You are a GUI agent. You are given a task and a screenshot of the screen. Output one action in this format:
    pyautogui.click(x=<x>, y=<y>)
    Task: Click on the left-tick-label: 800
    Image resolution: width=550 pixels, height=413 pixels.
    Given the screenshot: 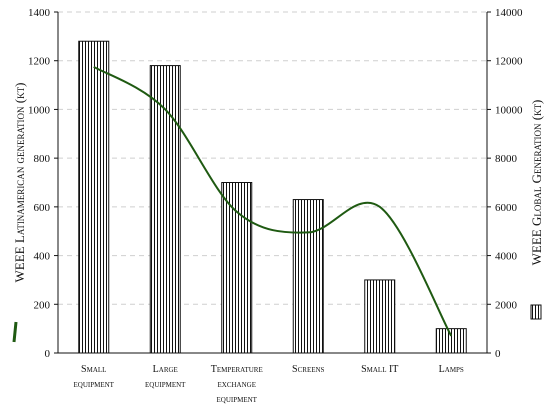 What is the action you would take?
    pyautogui.click(x=42, y=159)
    